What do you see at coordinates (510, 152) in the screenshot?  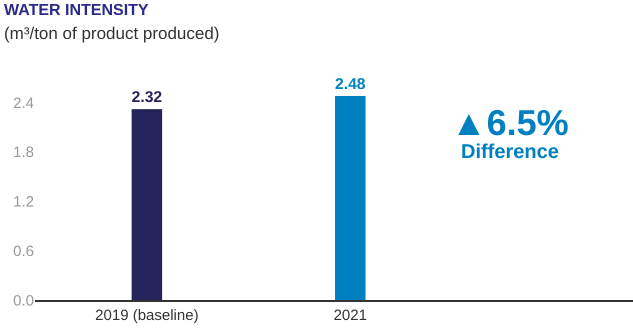 I see `text: Difference` at bounding box center [510, 152].